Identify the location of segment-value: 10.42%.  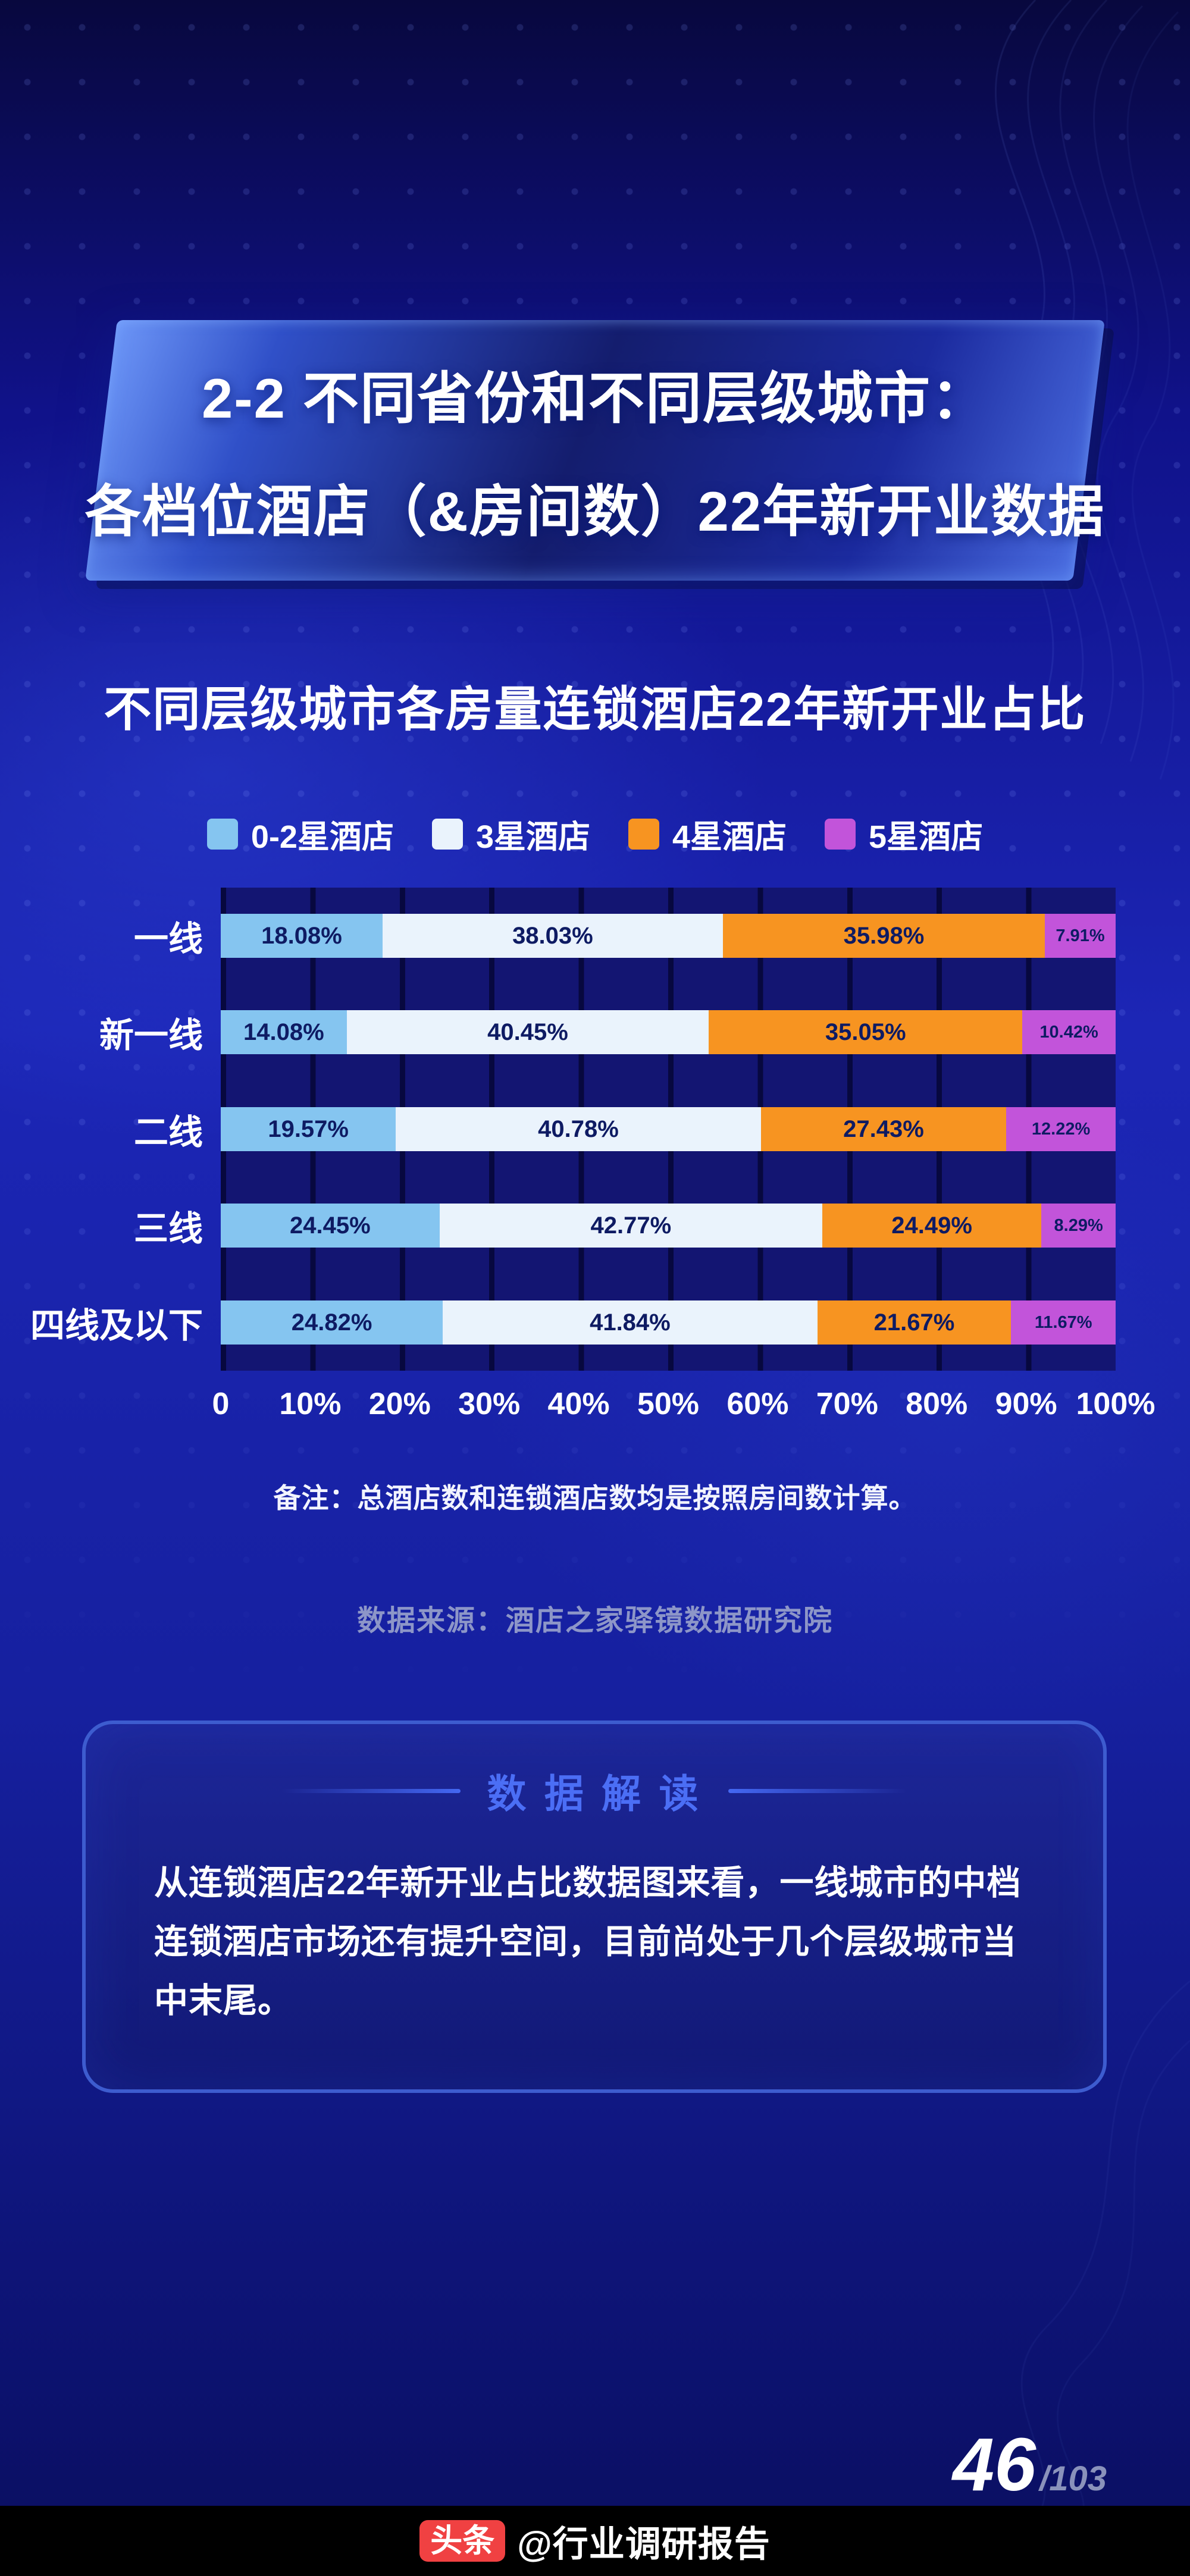
(1068, 1032).